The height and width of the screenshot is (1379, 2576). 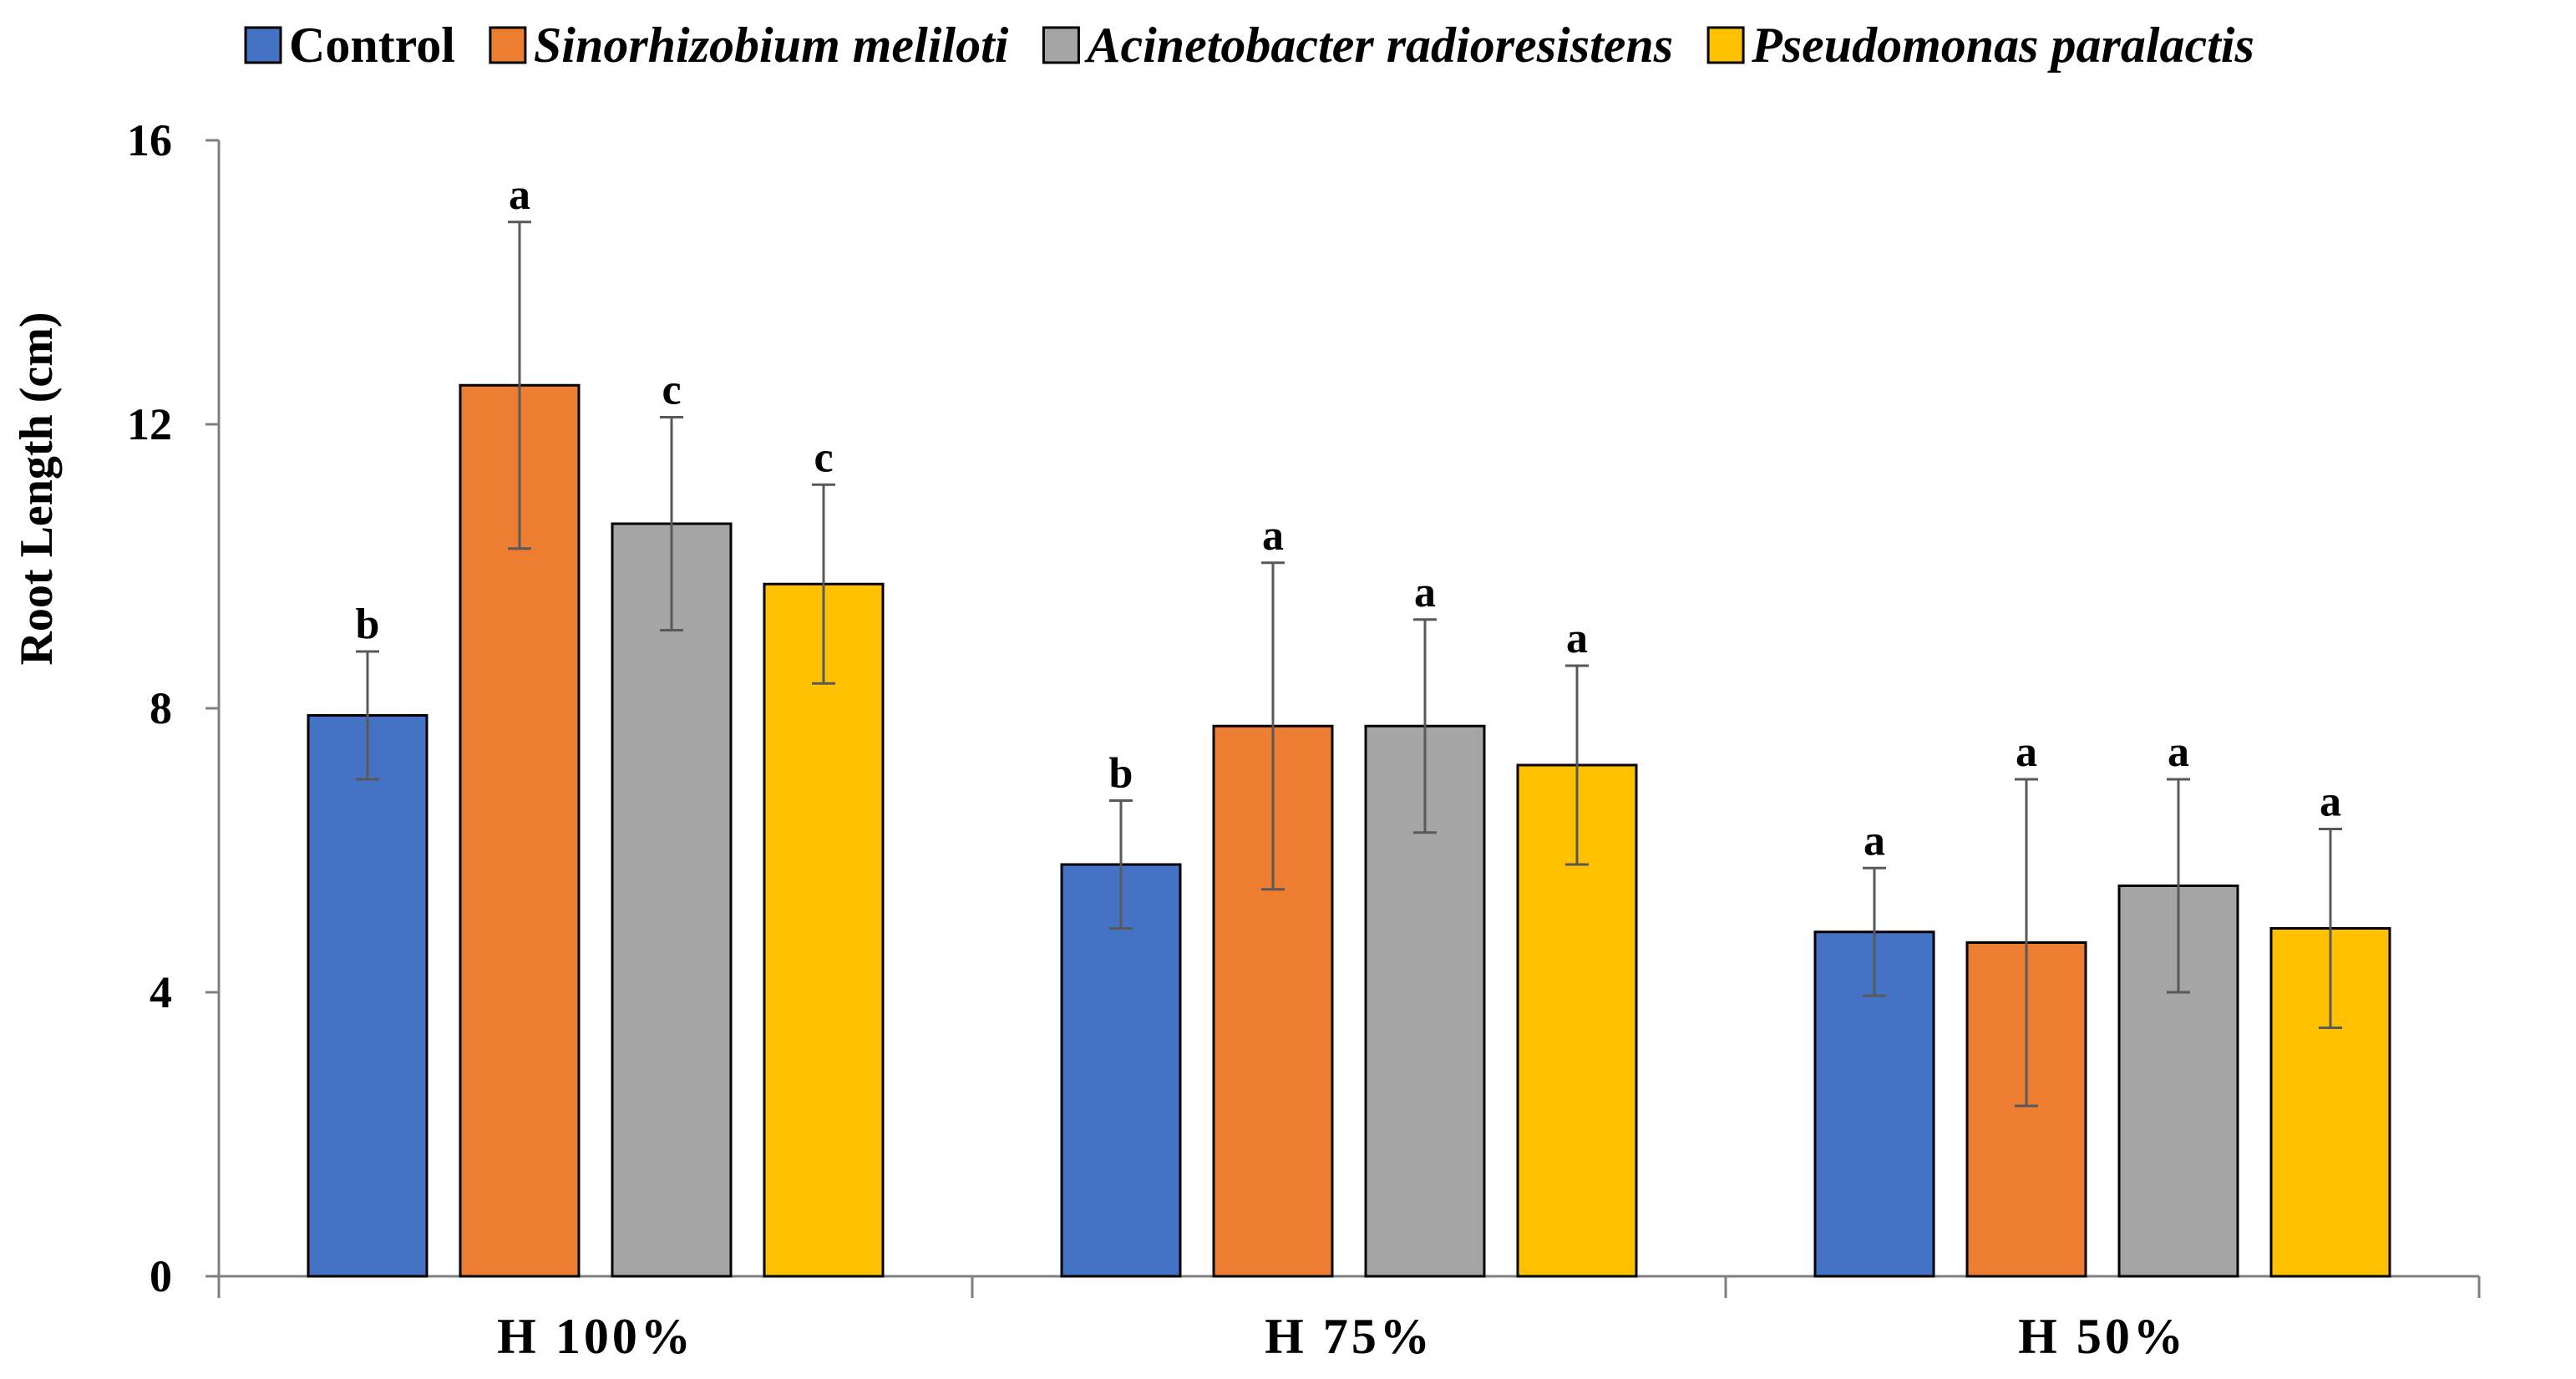 What do you see at coordinates (149, 140) in the screenshot?
I see `y-tick-label: 16` at bounding box center [149, 140].